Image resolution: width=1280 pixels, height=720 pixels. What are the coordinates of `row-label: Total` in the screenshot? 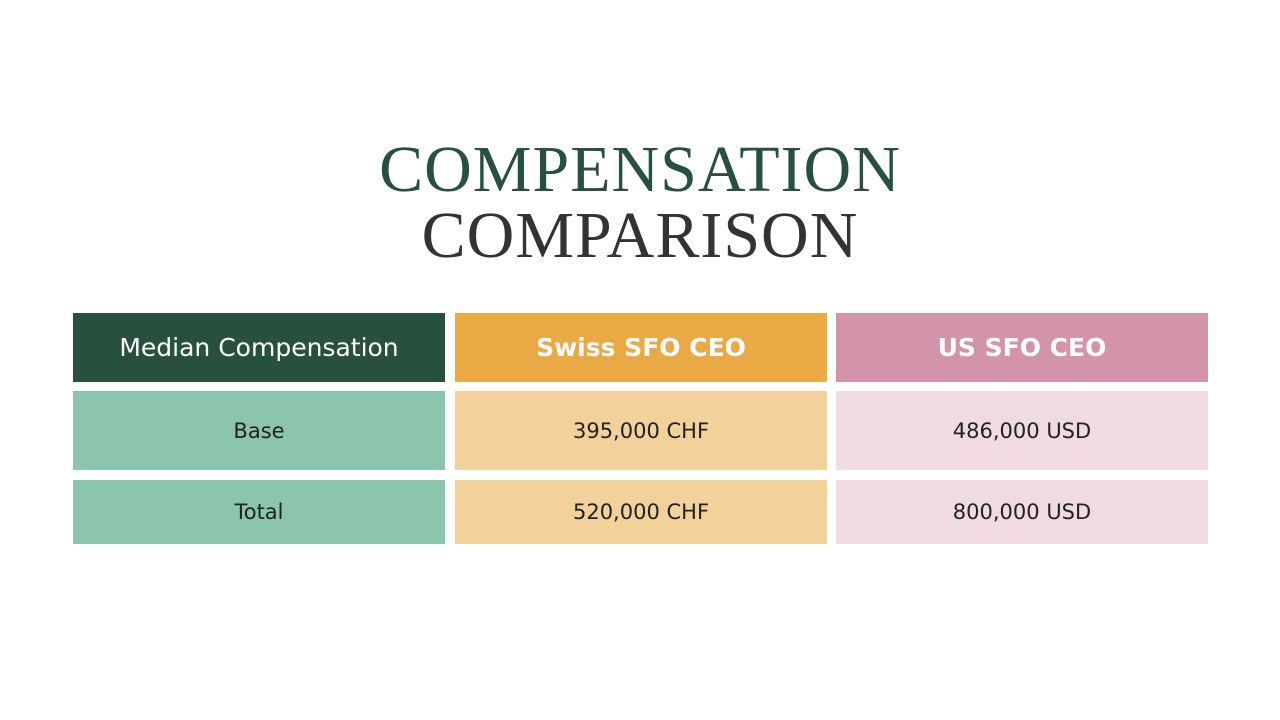 It's located at (259, 512).